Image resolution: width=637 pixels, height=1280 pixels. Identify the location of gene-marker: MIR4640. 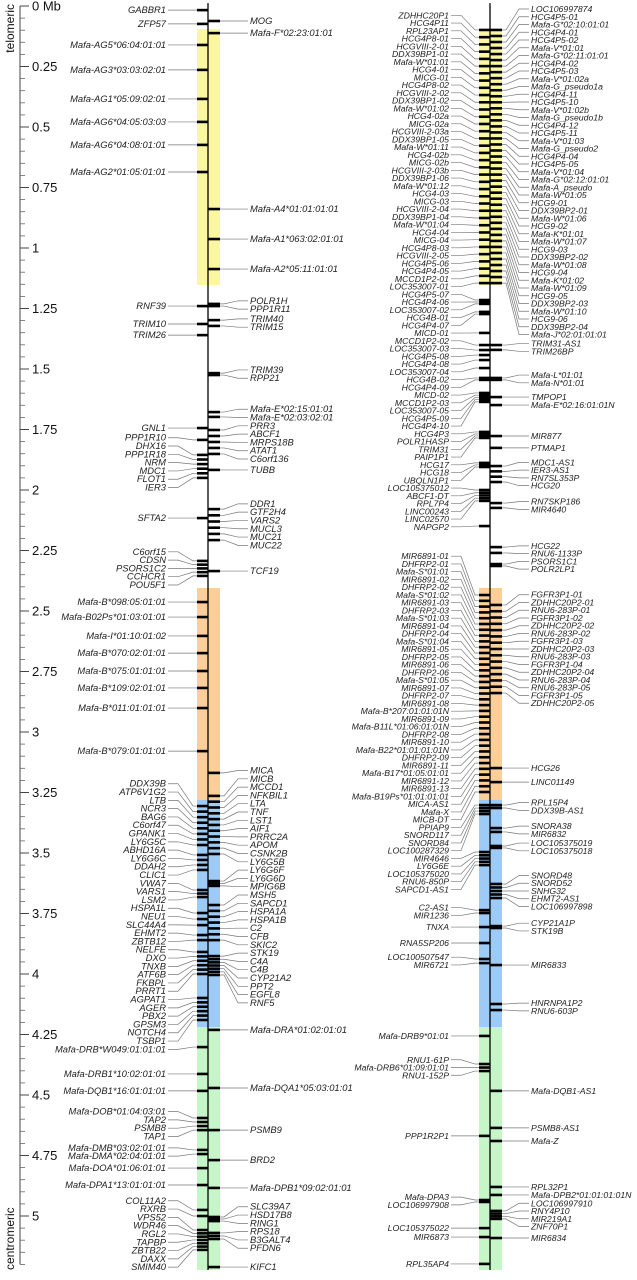
(528, 509).